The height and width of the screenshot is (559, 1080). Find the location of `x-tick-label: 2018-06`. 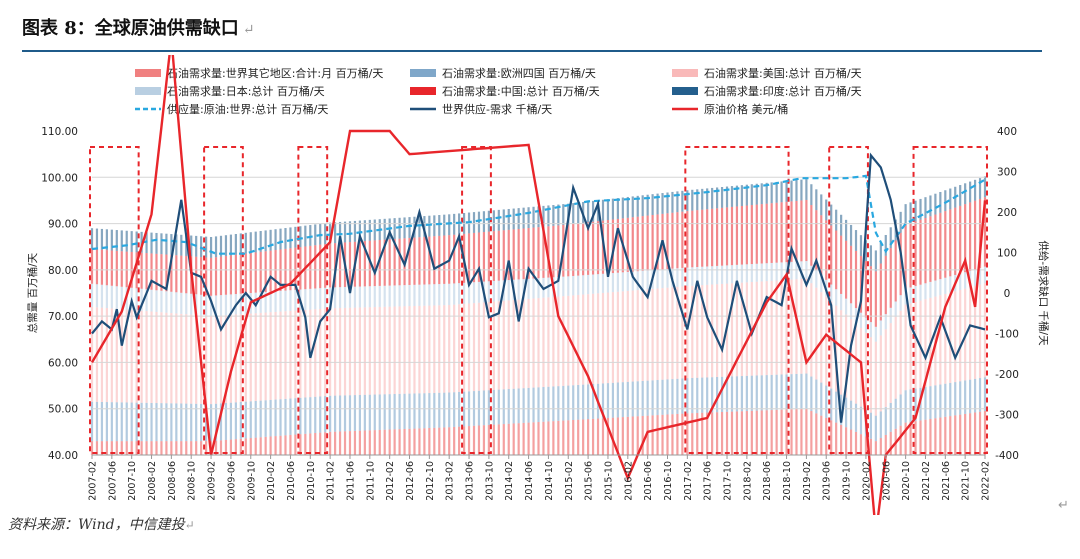

x-tick-label: 2018-06 is located at coordinates (767, 481).